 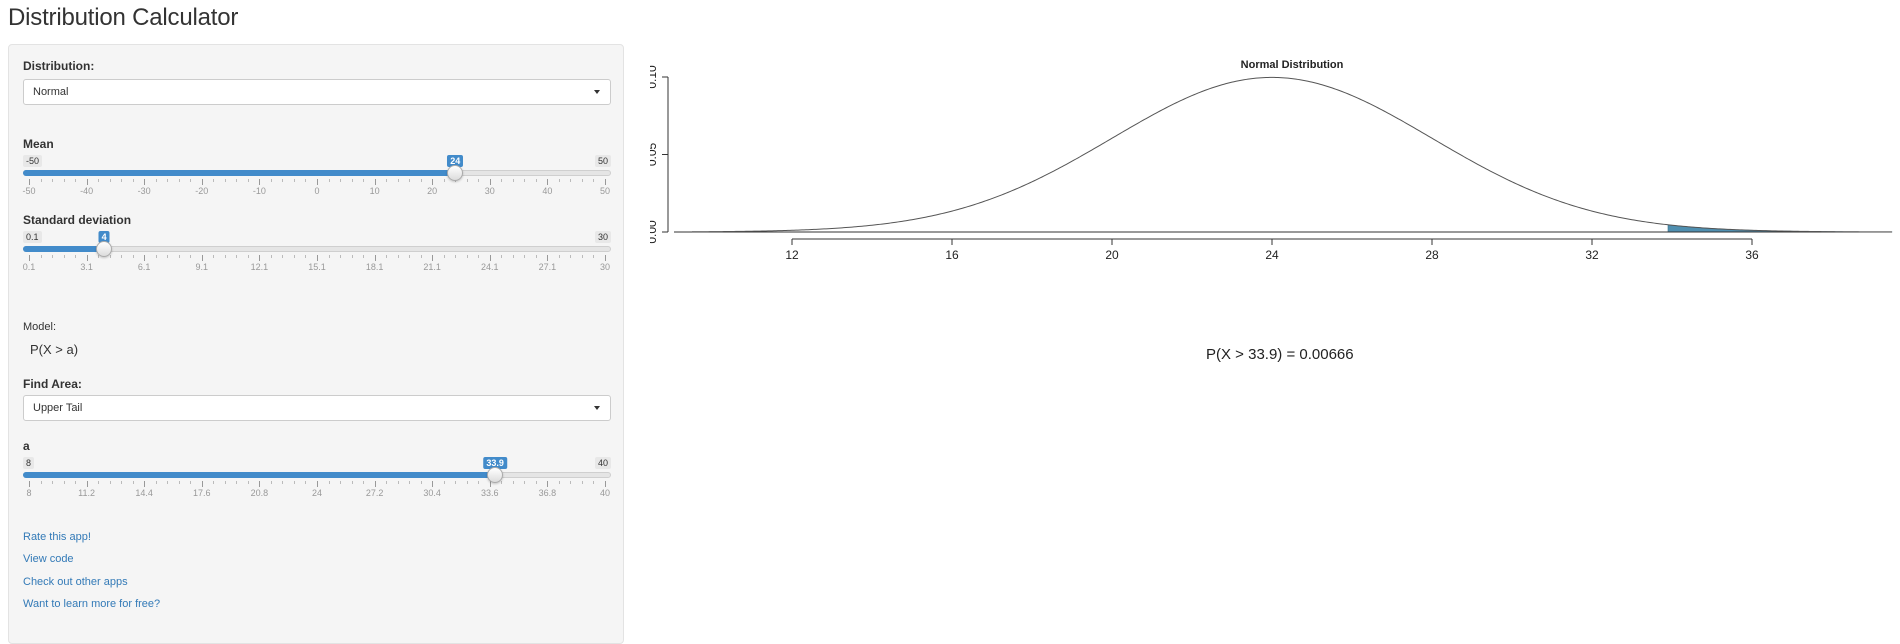 I want to click on rate-app-link: Rate this app!, so click(x=57, y=537).